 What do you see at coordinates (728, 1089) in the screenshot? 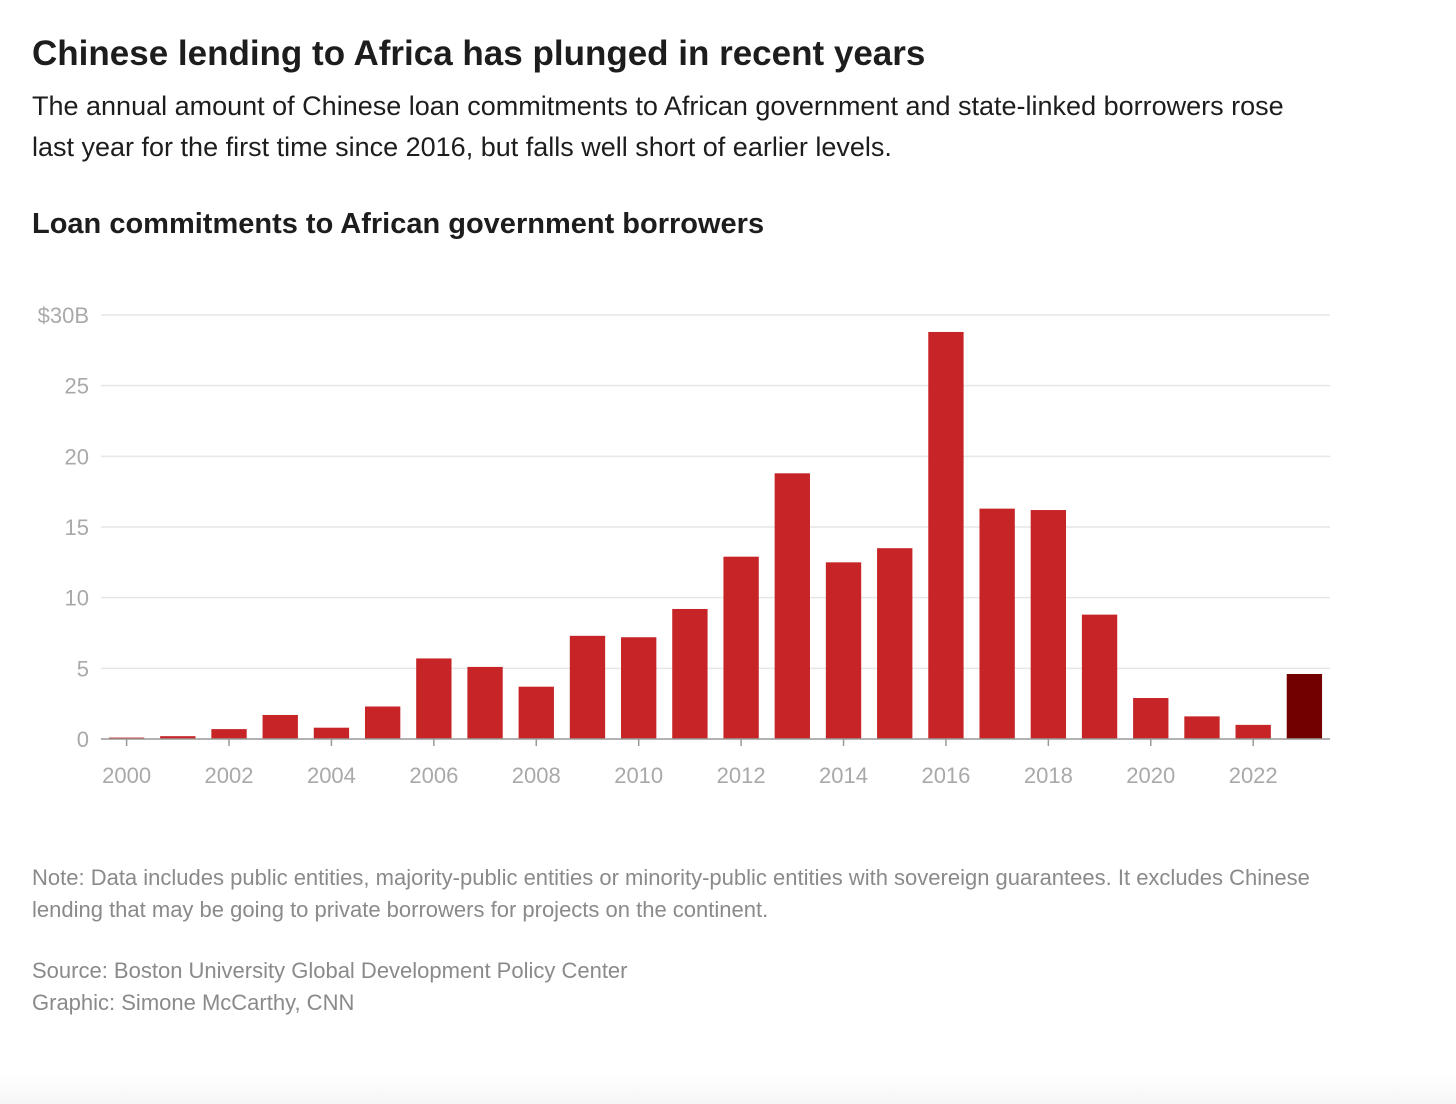
I see `bottom-fade` at bounding box center [728, 1089].